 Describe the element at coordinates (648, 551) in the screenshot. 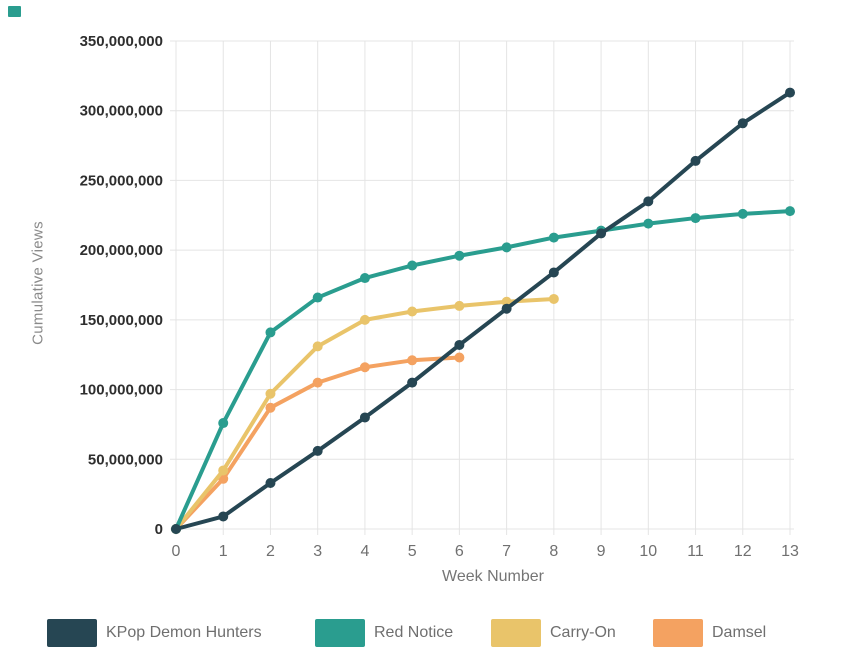

I see `x-tick-label: 10` at that location.